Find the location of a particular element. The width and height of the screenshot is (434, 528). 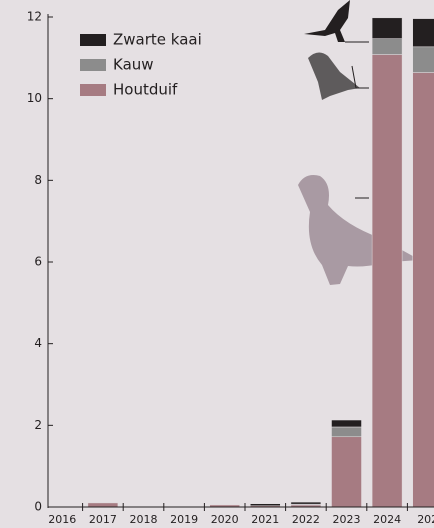

x-tick-label: 2020 is located at coordinates (225, 519).